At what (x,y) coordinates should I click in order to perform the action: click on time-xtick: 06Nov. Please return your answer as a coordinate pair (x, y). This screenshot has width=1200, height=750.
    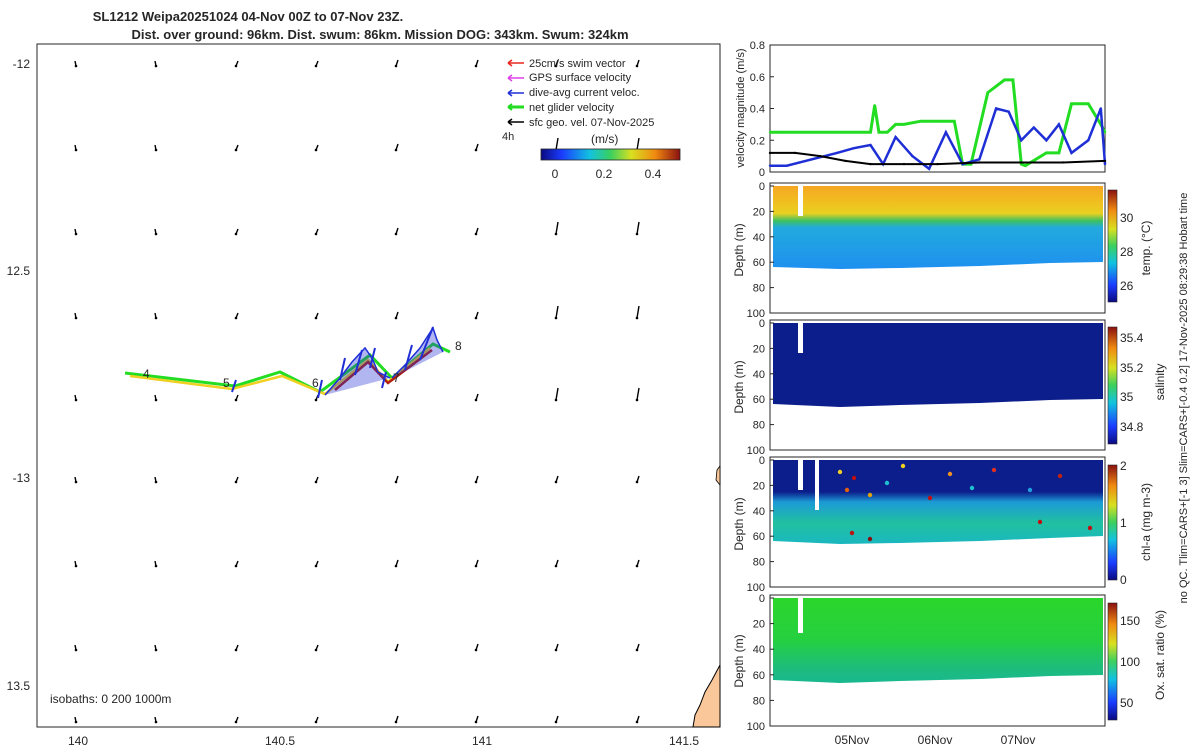
    Looking at the image, I should click on (935, 740).